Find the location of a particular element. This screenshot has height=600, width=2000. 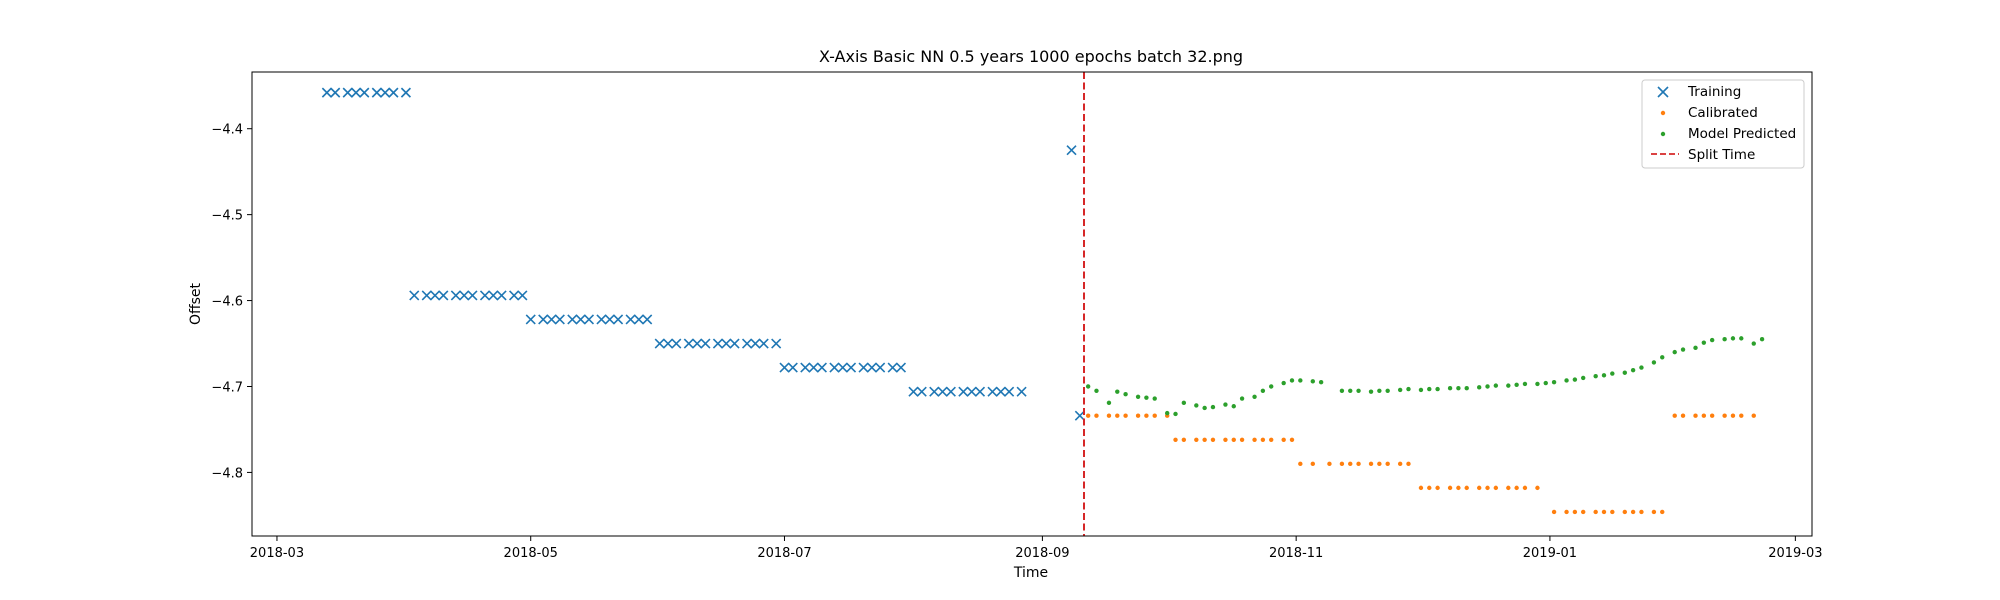

legend-label-training: Training is located at coordinates (1714, 92).